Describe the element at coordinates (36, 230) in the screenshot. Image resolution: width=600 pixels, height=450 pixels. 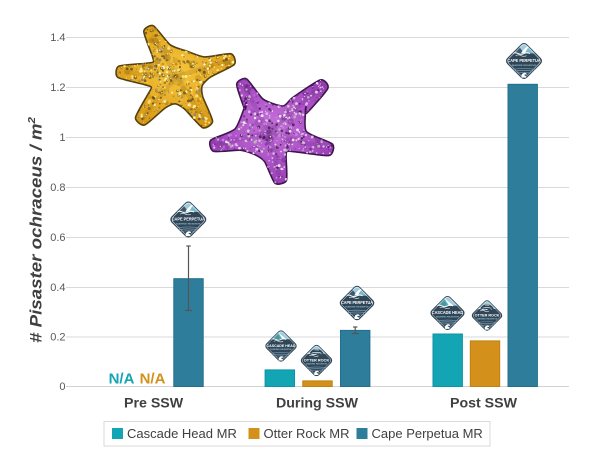
I see `svg-text: # Pisaster ochraceus / m2` at that location.